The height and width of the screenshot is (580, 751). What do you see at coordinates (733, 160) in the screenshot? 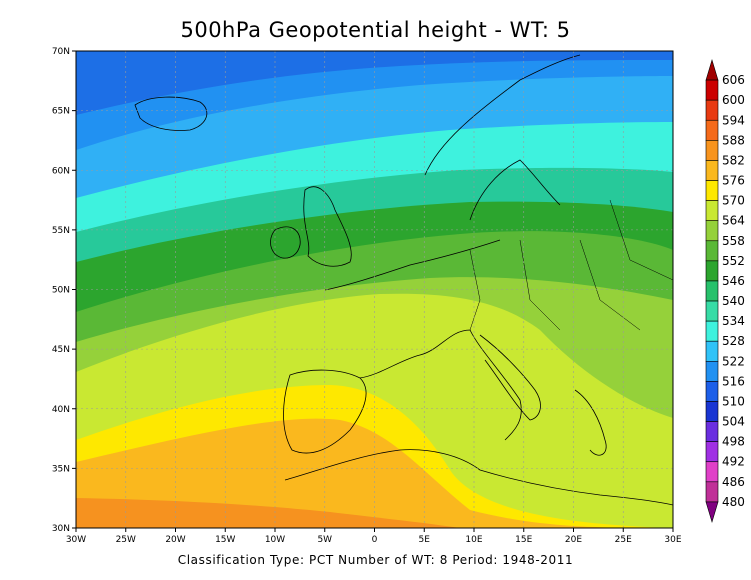
I see `colorbar-label: 582` at bounding box center [733, 160].